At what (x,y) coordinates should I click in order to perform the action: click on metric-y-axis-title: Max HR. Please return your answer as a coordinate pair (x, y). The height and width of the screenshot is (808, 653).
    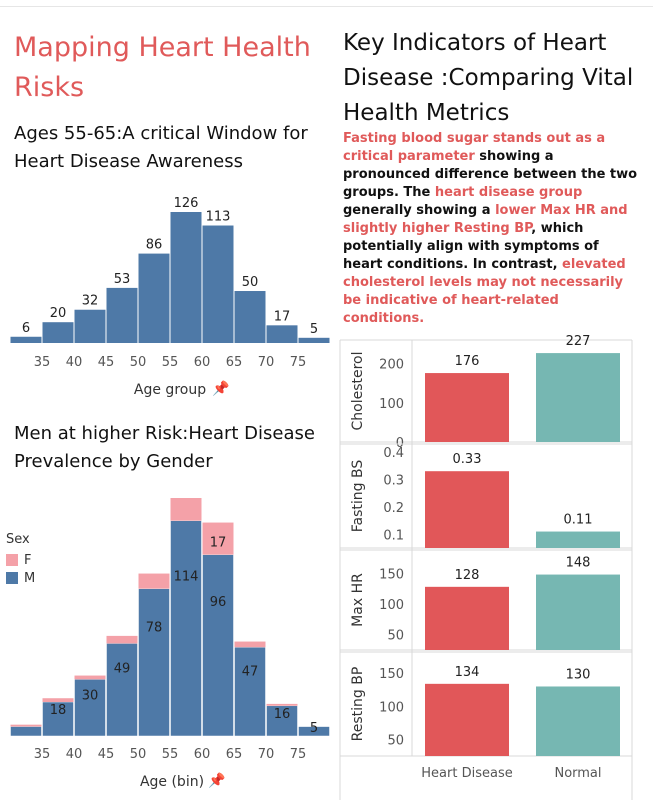
    Looking at the image, I should click on (358, 600).